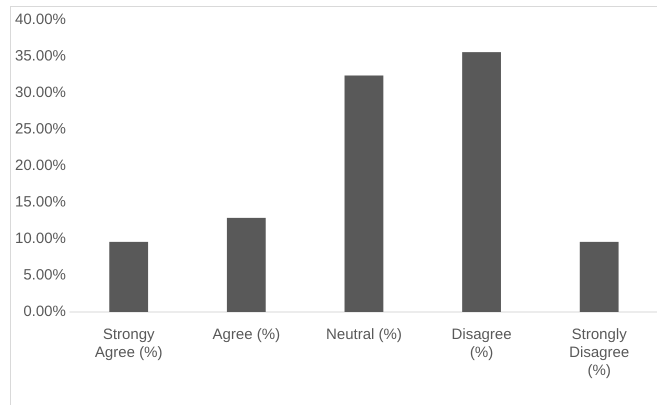  Describe the element at coordinates (364, 335) in the screenshot. I see `x-tick-label: Neutral (%)` at that location.